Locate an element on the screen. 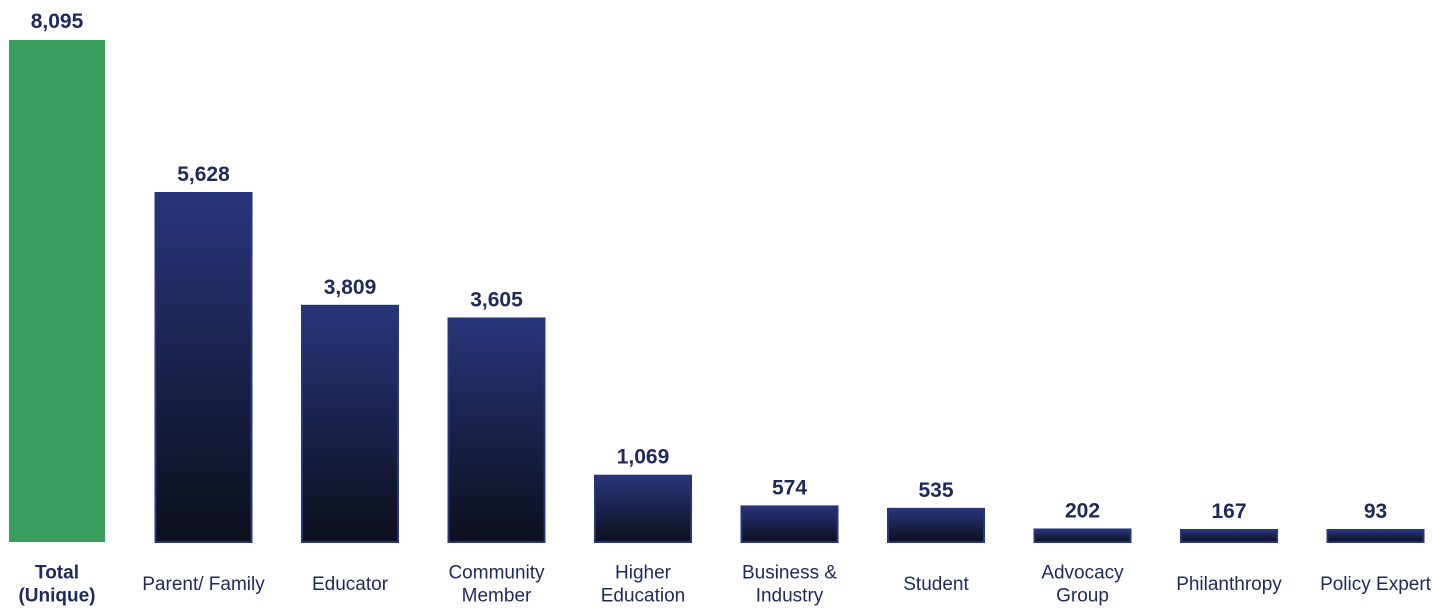 Image resolution: width=1432 pixels, height=616 pixels. bar-value-label: 1,069 is located at coordinates (643, 457).